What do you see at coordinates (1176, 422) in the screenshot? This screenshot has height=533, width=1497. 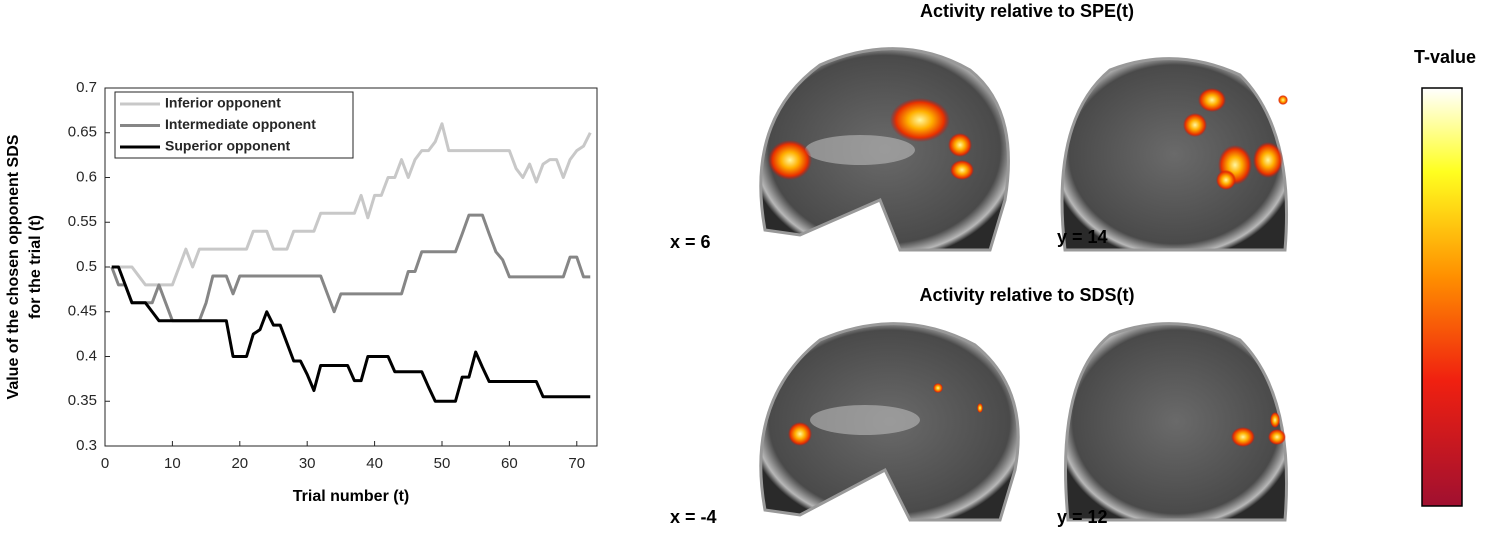 I see `coronal-bottom` at bounding box center [1176, 422].